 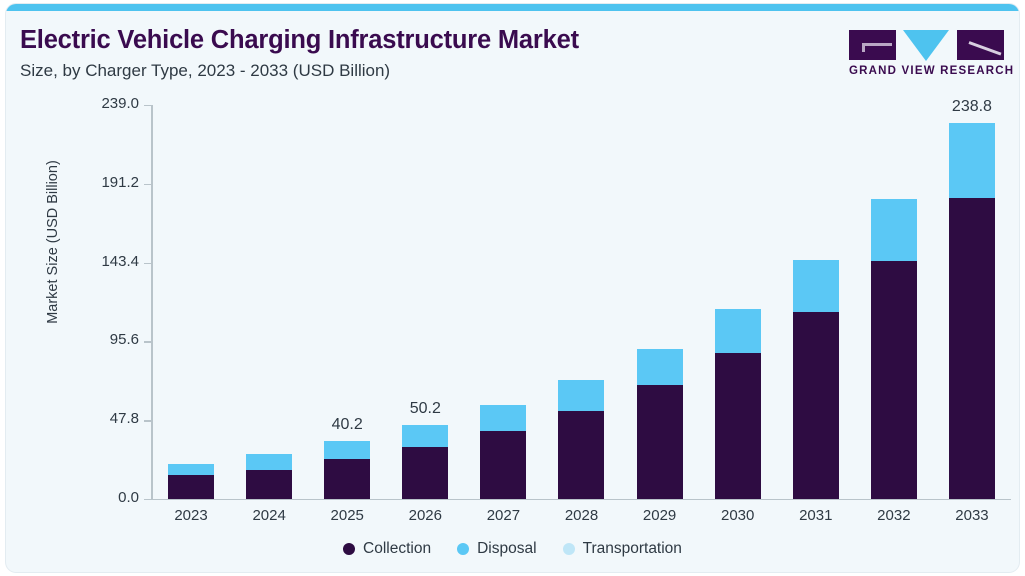 I want to click on bar-value-label: 50.2, so click(x=425, y=408).